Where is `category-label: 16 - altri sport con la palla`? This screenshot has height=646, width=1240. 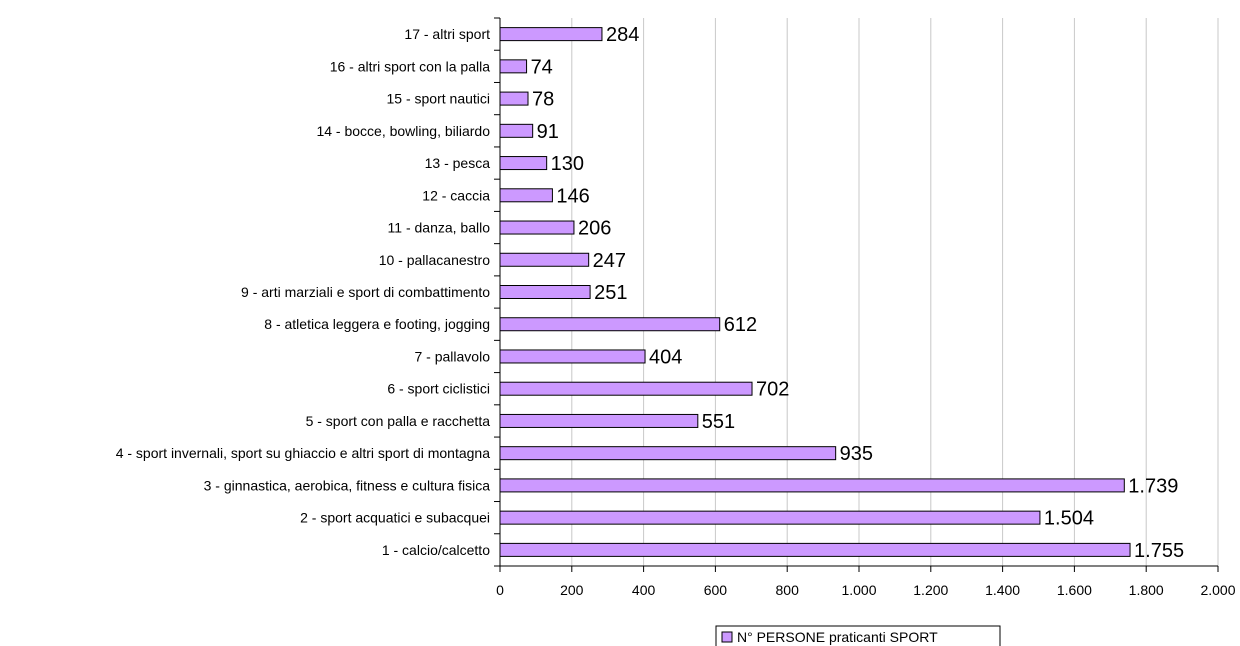
category-label: 16 - altri sport con la palla is located at coordinates (410, 66).